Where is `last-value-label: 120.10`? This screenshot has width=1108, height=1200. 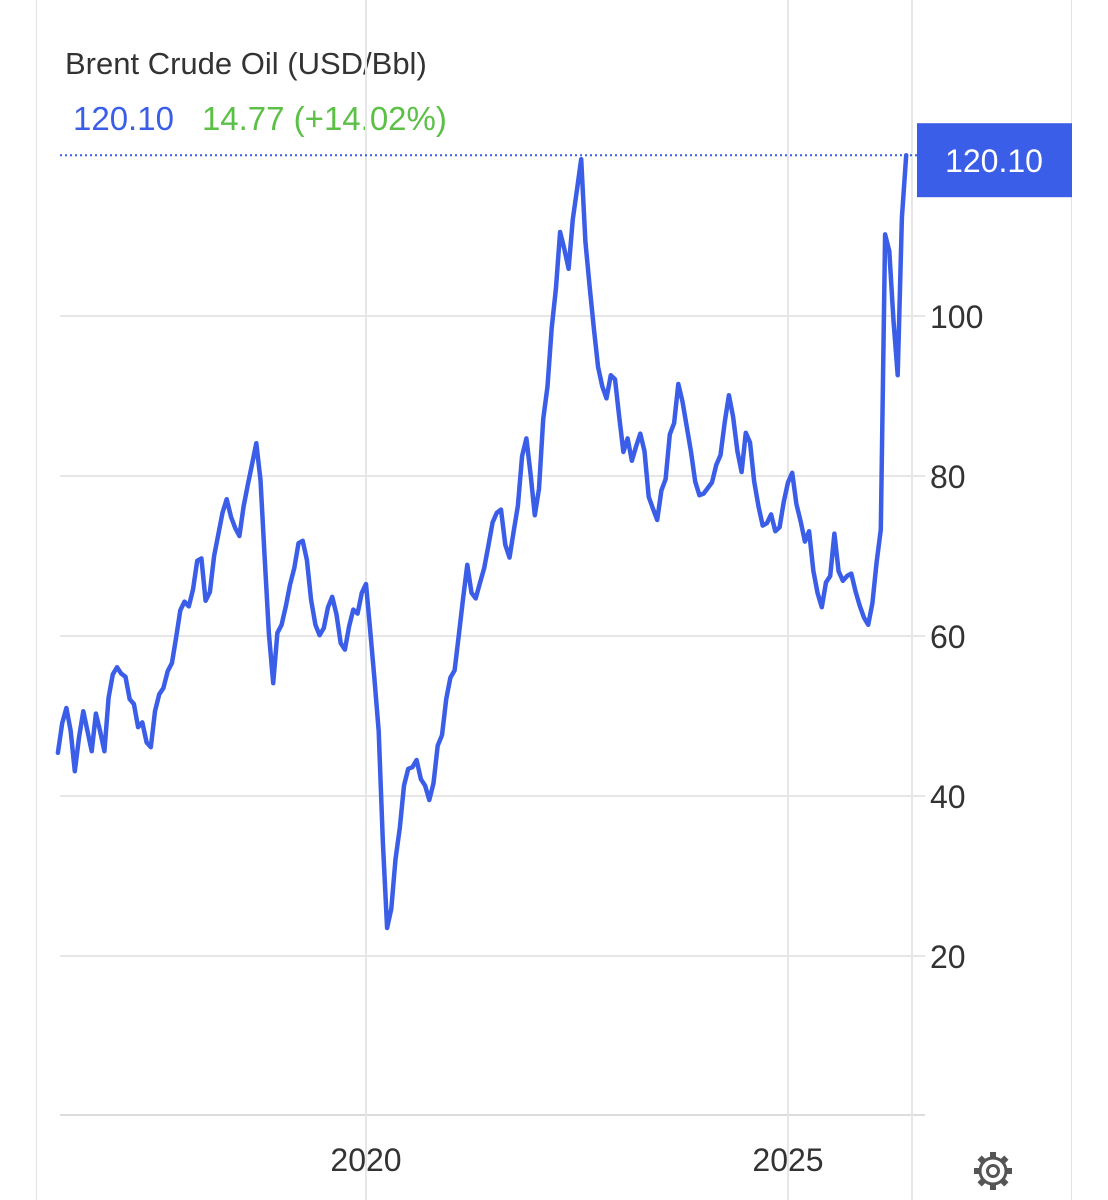
last-value-label: 120.10 is located at coordinates (994, 161).